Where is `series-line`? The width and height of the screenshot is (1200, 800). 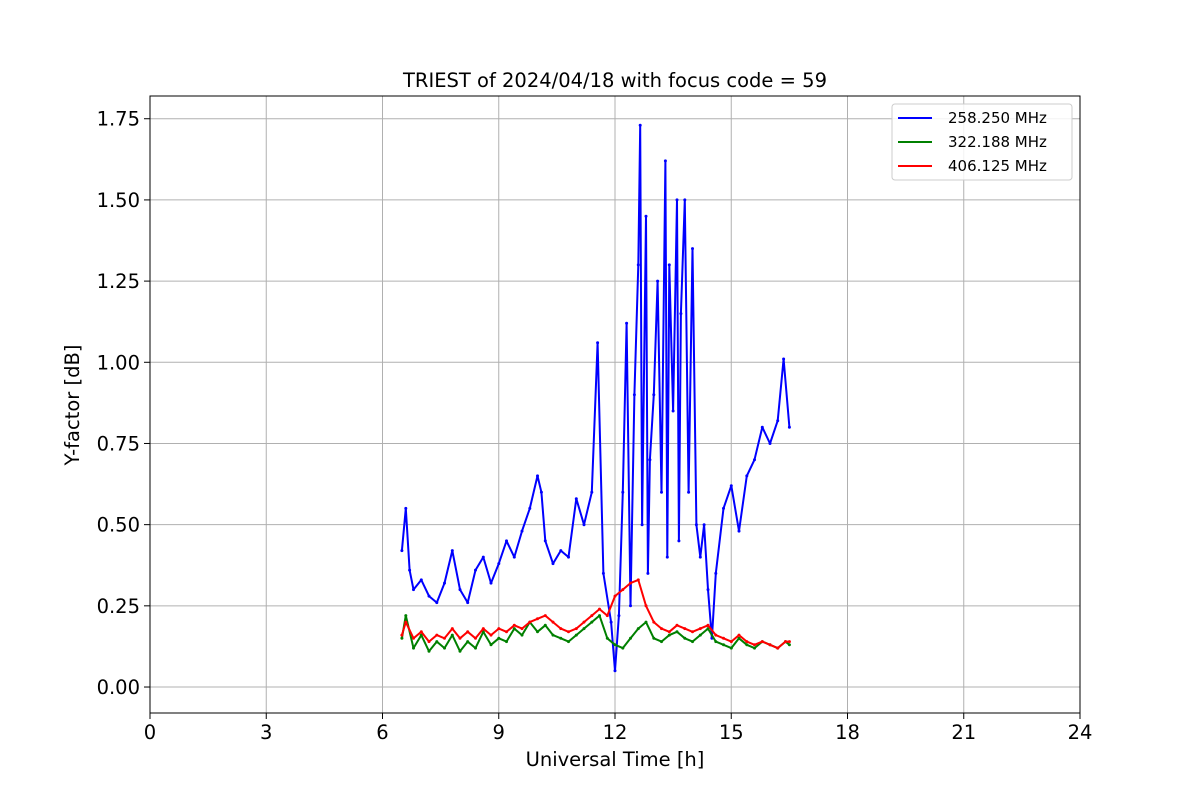 series-line is located at coordinates (595, 633).